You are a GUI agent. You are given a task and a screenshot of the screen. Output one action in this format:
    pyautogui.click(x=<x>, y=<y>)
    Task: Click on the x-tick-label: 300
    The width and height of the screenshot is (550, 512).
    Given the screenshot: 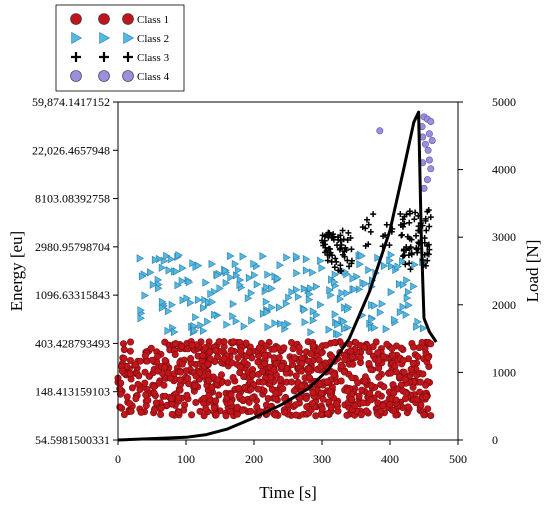 What is the action you would take?
    pyautogui.click(x=322, y=459)
    